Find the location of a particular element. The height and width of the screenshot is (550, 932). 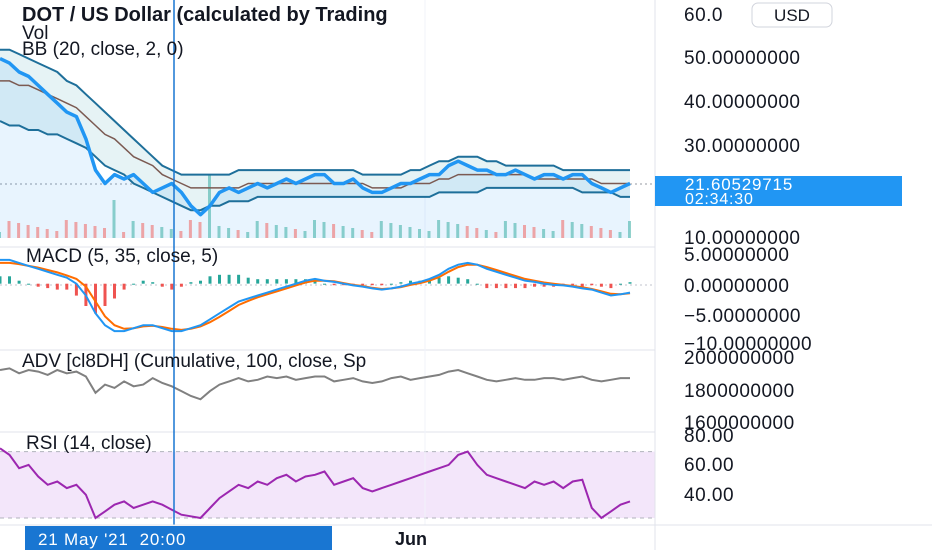

price-tick-30: 30.00000000 is located at coordinates (742, 146).